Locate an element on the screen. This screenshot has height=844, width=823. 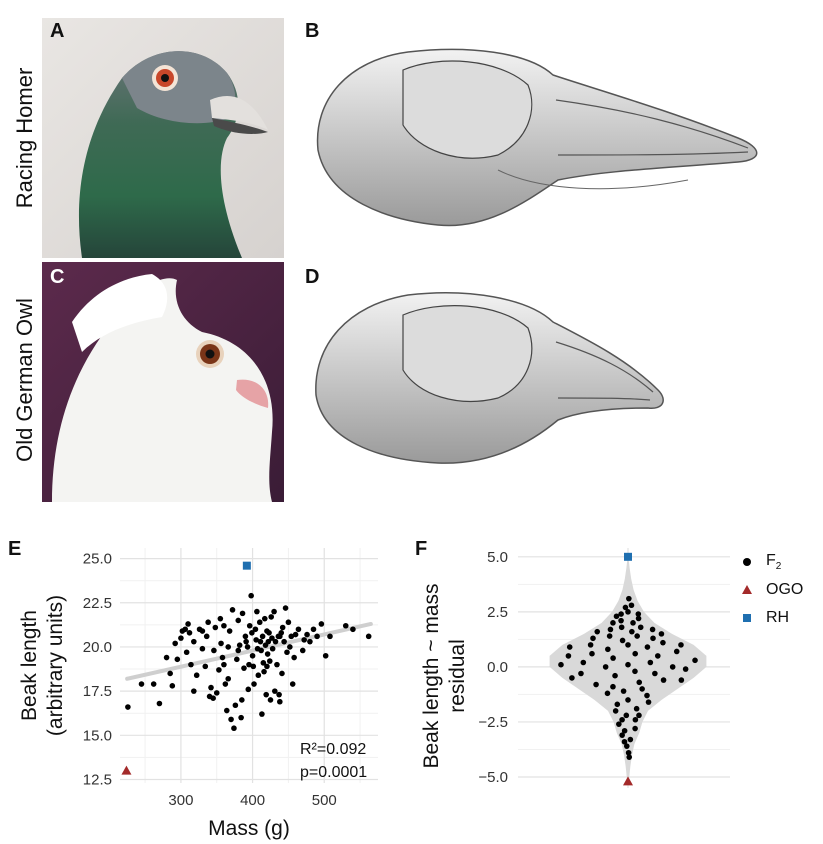
y-tick-label: −5.0 is located at coordinates (493, 777).